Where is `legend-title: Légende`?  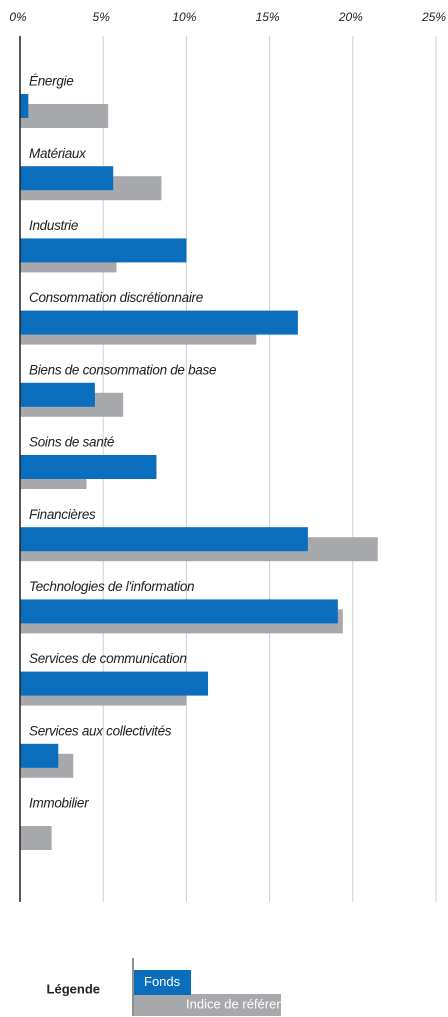
legend-title: Légende is located at coordinates (73, 988).